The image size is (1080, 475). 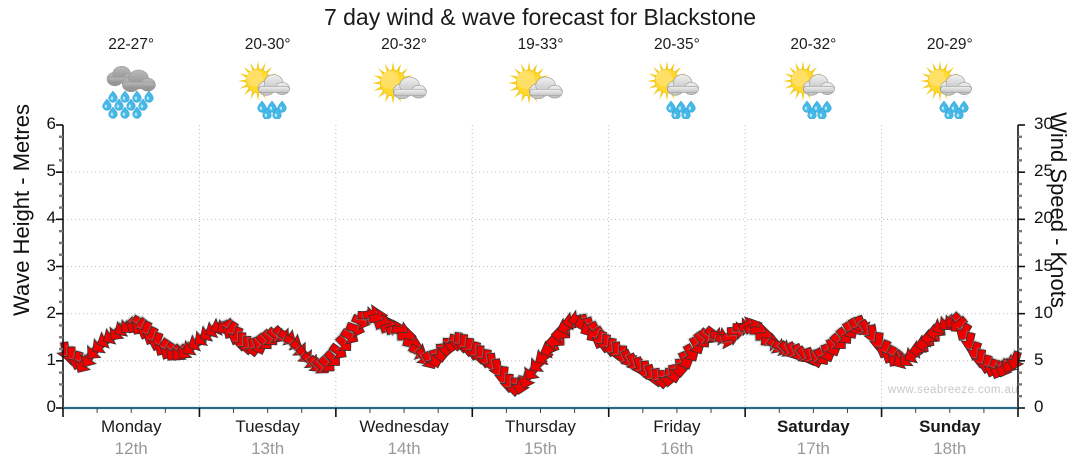 I want to click on day-name: Thursday, so click(x=540, y=426).